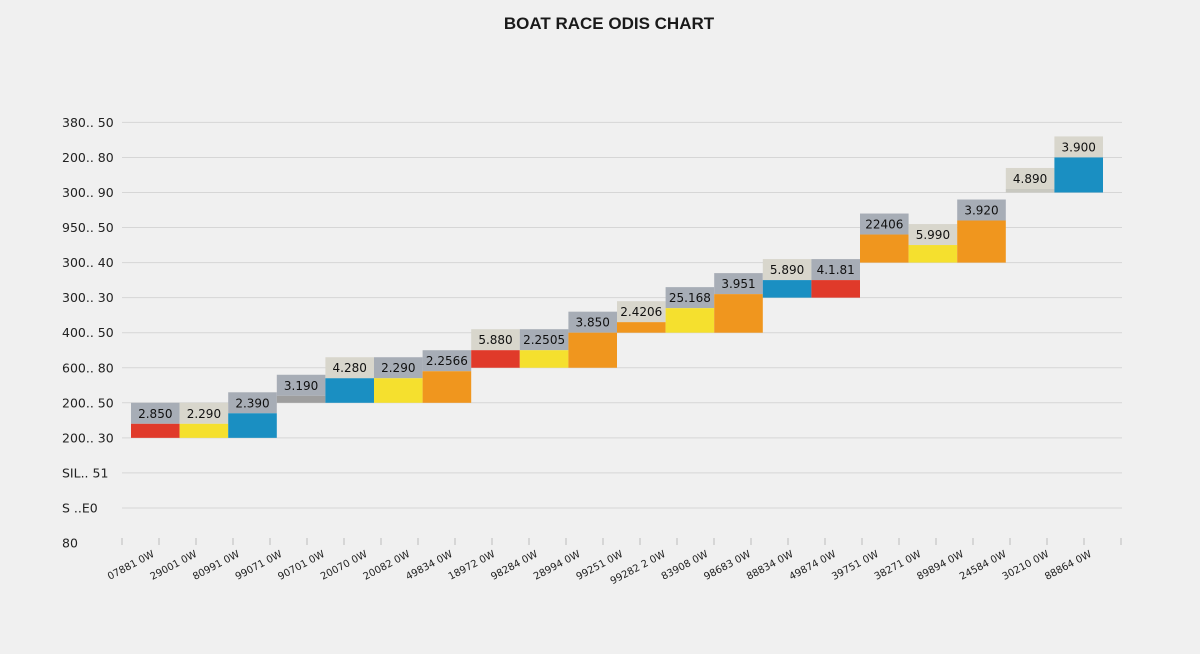 The width and height of the screenshot is (1200, 654). I want to click on x-tick-label: 38271 0W, so click(898, 566).